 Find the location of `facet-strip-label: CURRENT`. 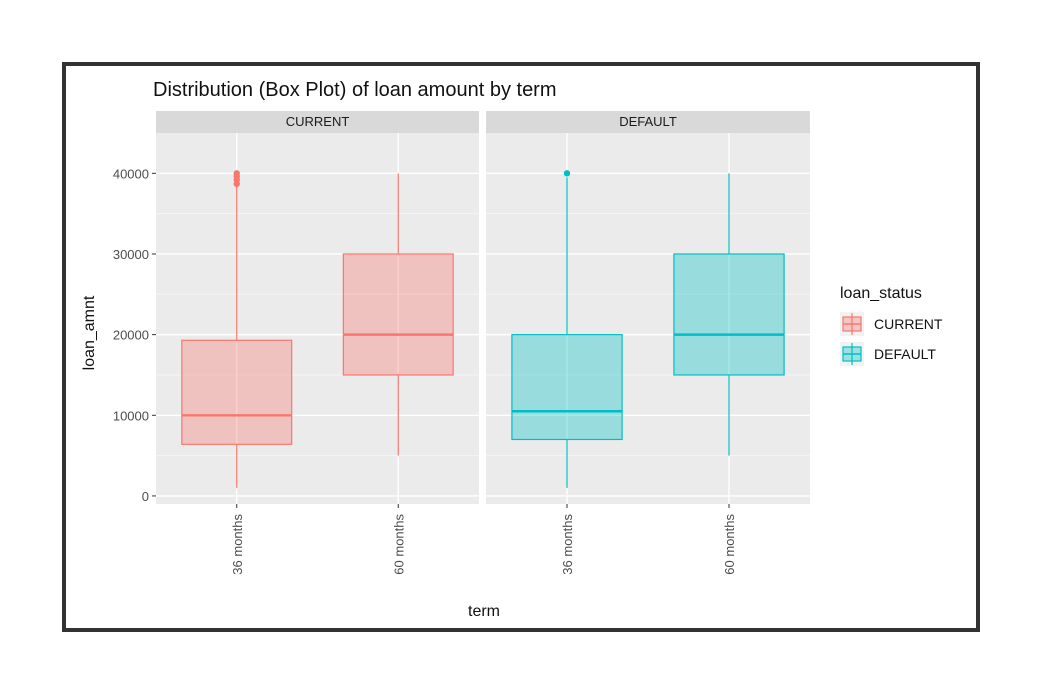

facet-strip-label: CURRENT is located at coordinates (318, 121).